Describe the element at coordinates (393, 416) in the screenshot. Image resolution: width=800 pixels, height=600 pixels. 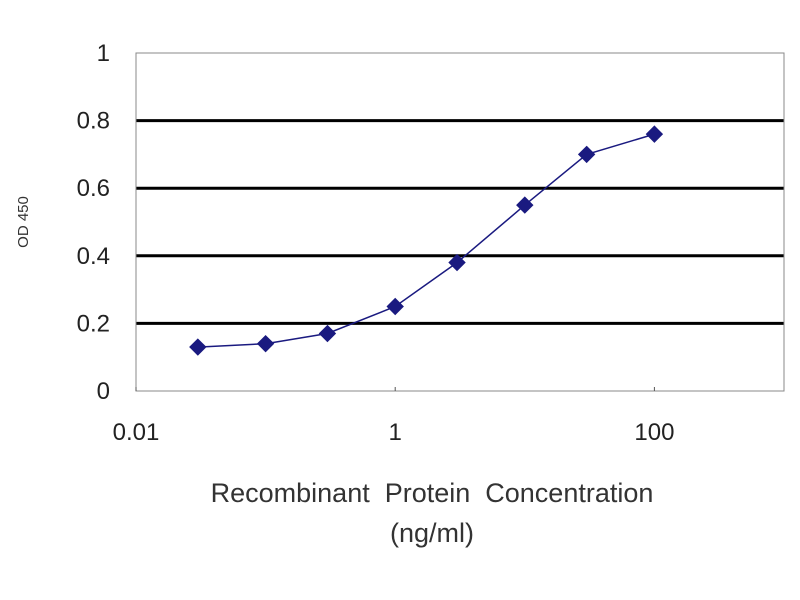
I see `x-axis-tick-labels: 0.01 1 100` at that location.